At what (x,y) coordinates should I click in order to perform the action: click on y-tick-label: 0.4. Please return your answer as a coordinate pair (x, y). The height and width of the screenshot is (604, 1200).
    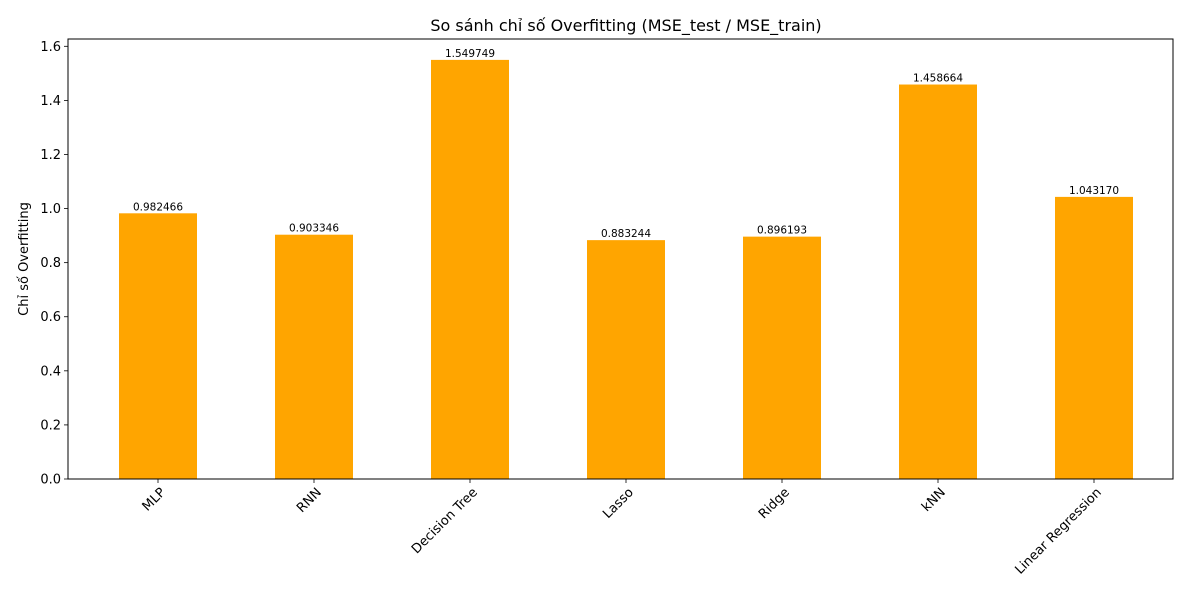
    Looking at the image, I should click on (50, 371).